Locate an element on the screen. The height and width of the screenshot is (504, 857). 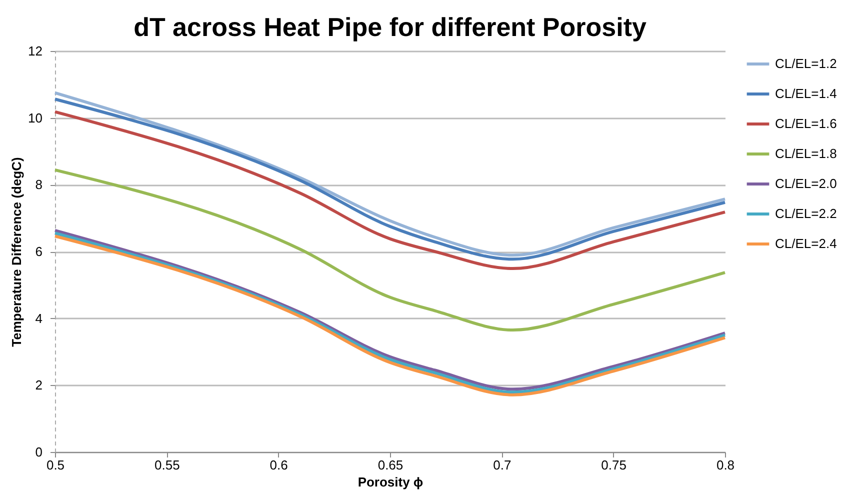
y-tick-label: 10 is located at coordinates (35, 118).